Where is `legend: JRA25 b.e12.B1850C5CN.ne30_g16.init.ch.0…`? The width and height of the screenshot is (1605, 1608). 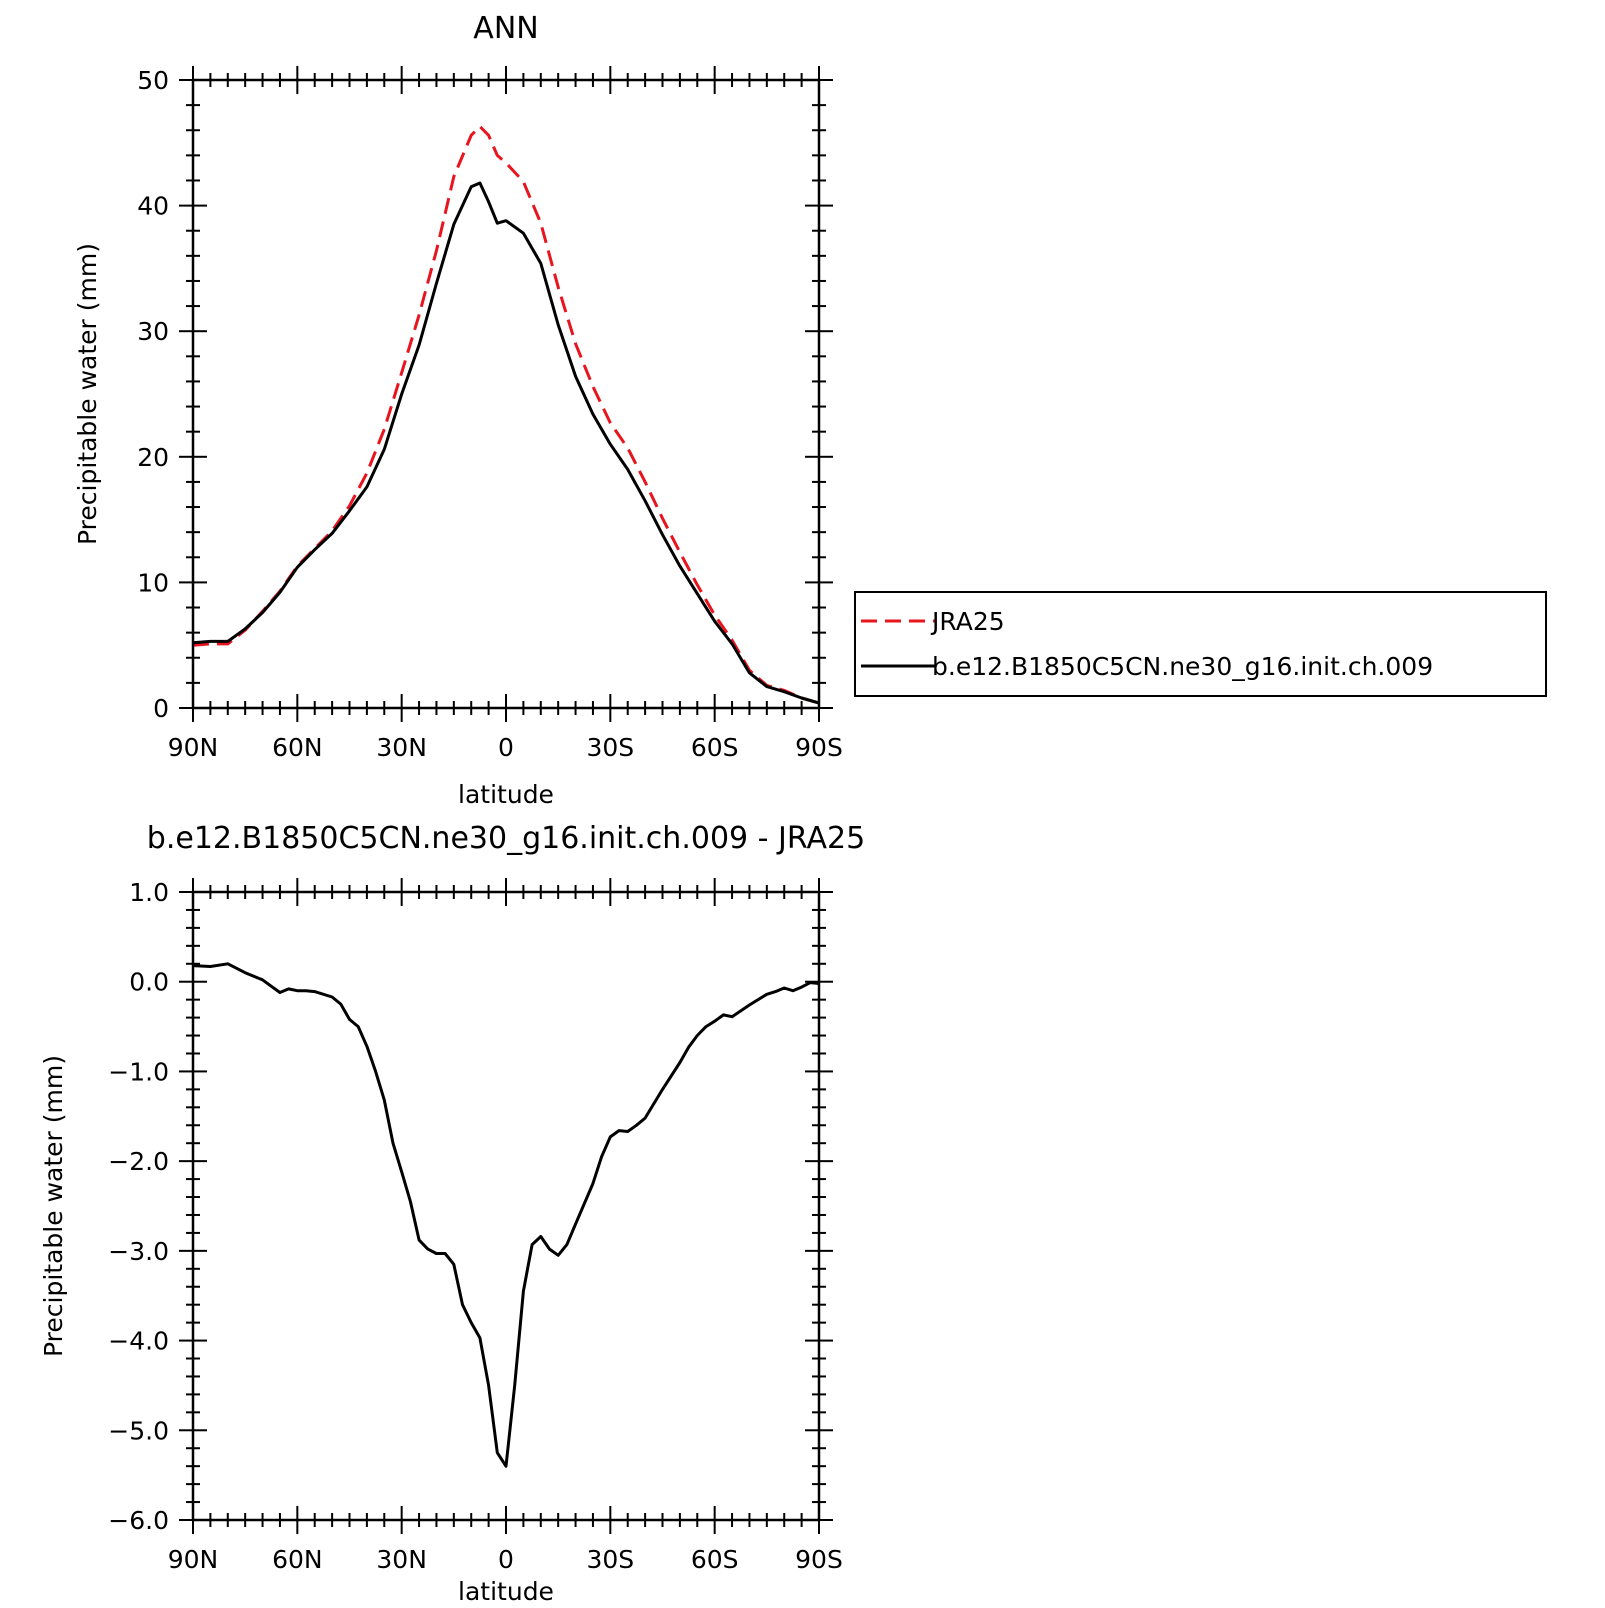
legend: JRA25 b.e12.B1850C5CN.ne30_g16.init.ch.0… is located at coordinates (1200, 644).